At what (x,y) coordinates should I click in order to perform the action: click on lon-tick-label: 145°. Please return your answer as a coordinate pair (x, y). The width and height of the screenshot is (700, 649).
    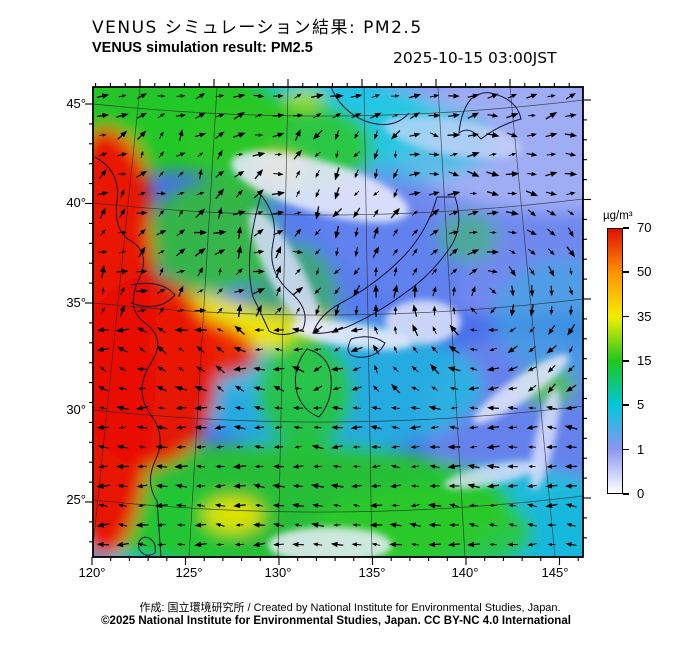
    Looking at the image, I should click on (555, 572).